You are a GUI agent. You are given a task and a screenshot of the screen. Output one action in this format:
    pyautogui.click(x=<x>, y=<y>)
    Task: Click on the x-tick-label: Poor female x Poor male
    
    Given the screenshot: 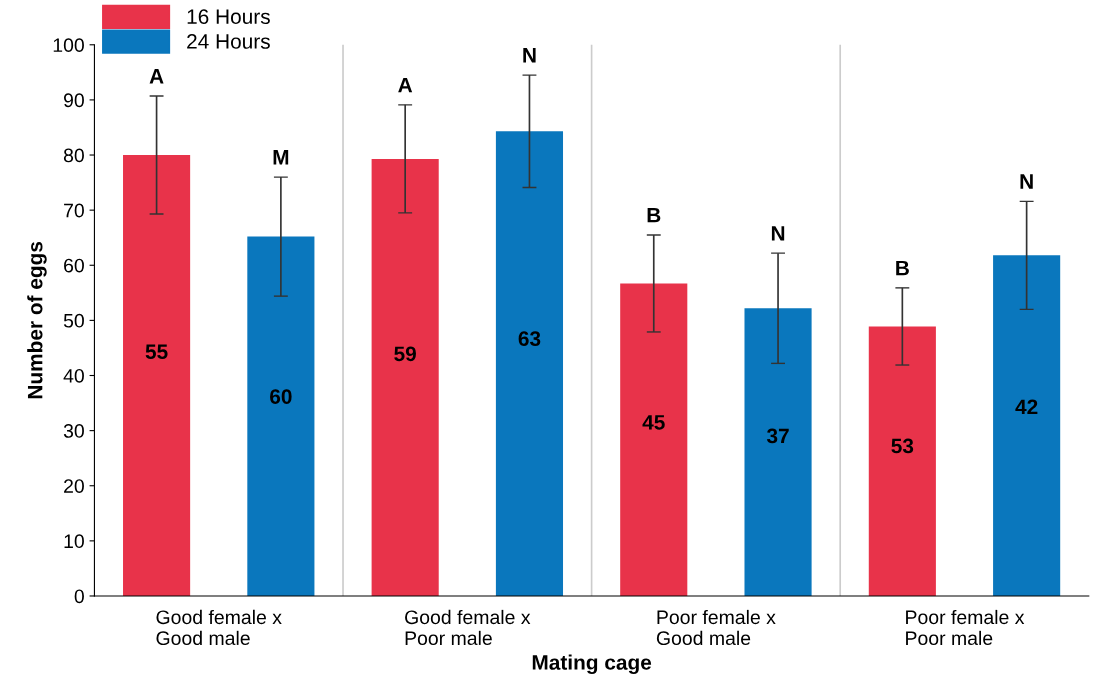 What is the action you would take?
    pyautogui.click(x=965, y=627)
    